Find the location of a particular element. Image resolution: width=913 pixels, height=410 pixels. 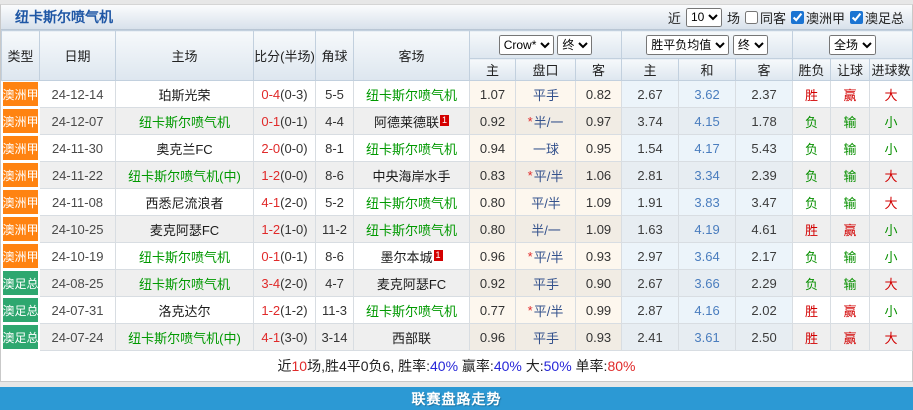

eu-home-odds: 2.41 is located at coordinates (650, 337).